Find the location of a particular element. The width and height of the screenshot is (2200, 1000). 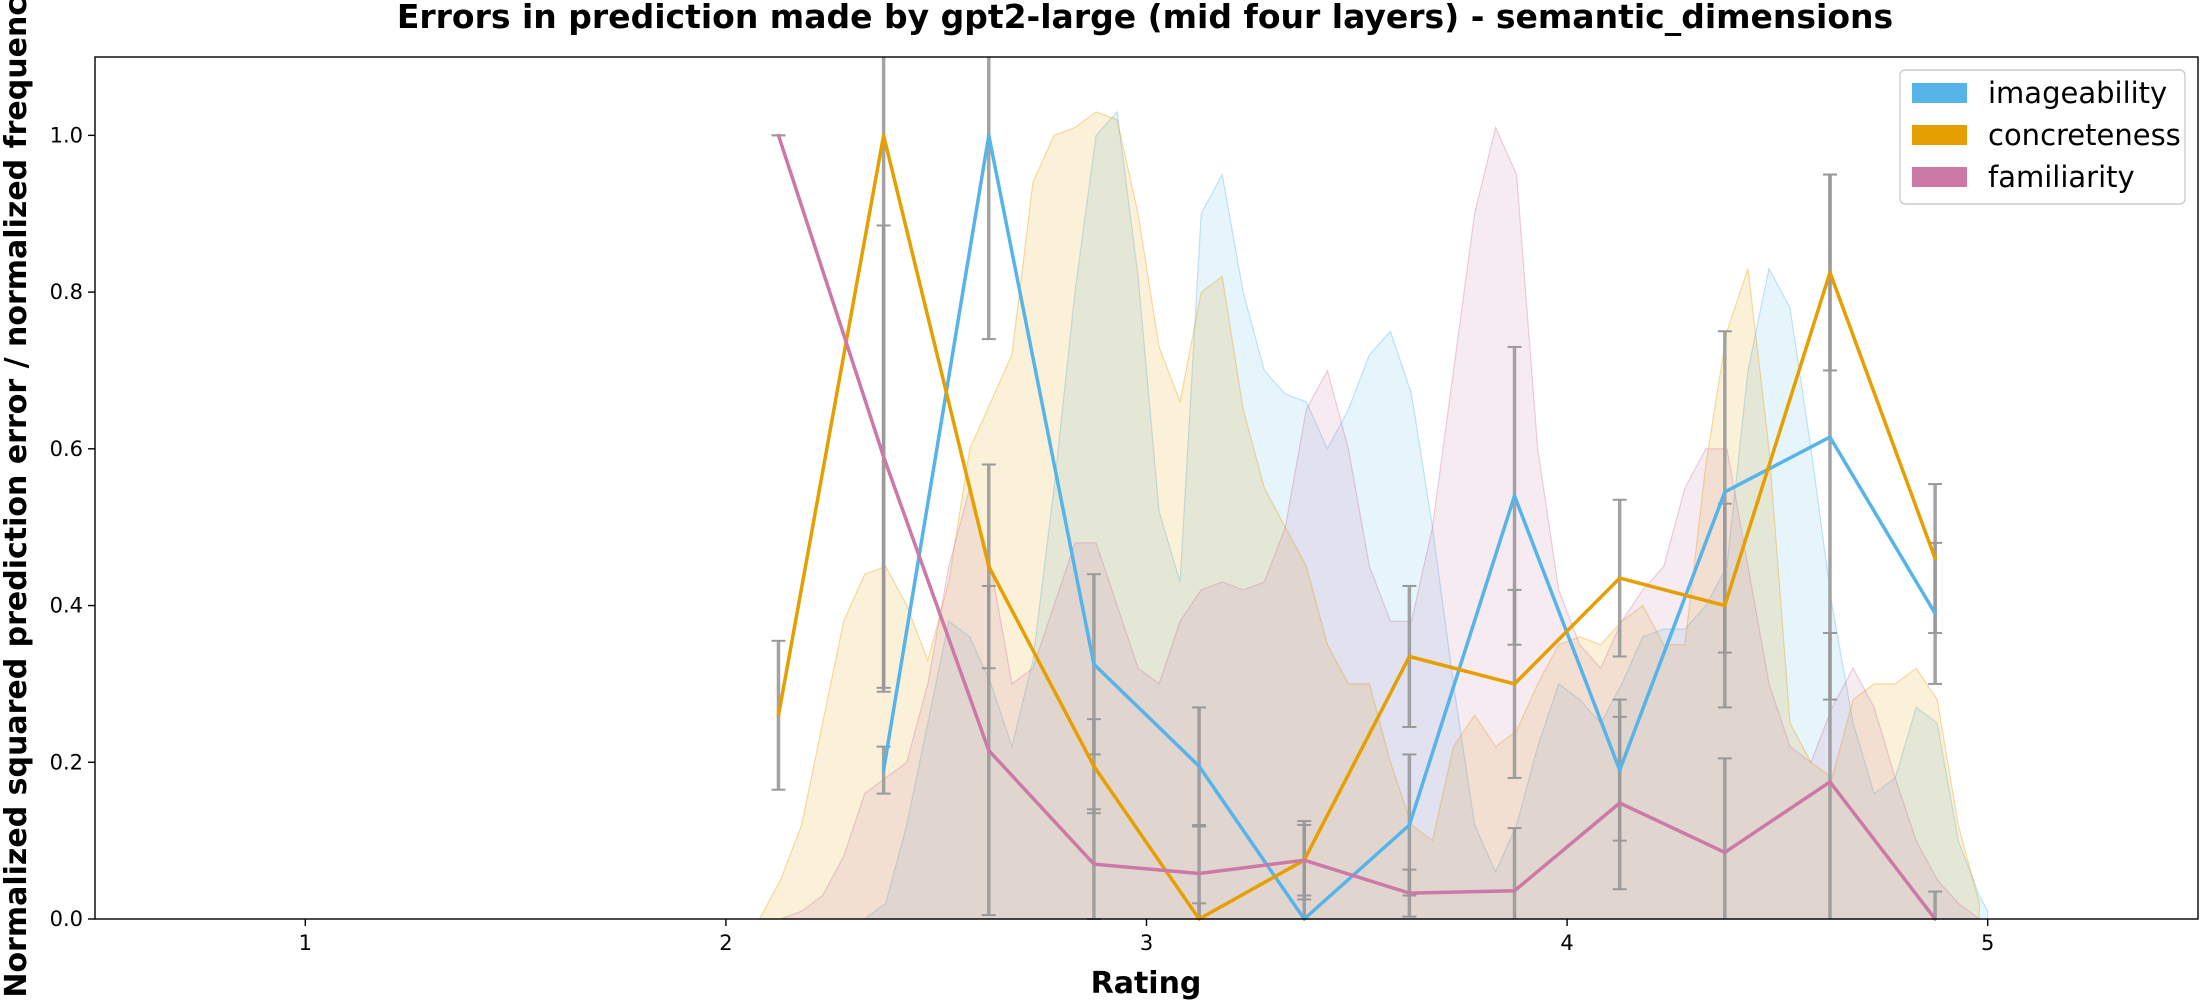

legend-frame is located at coordinates (2042, 137).